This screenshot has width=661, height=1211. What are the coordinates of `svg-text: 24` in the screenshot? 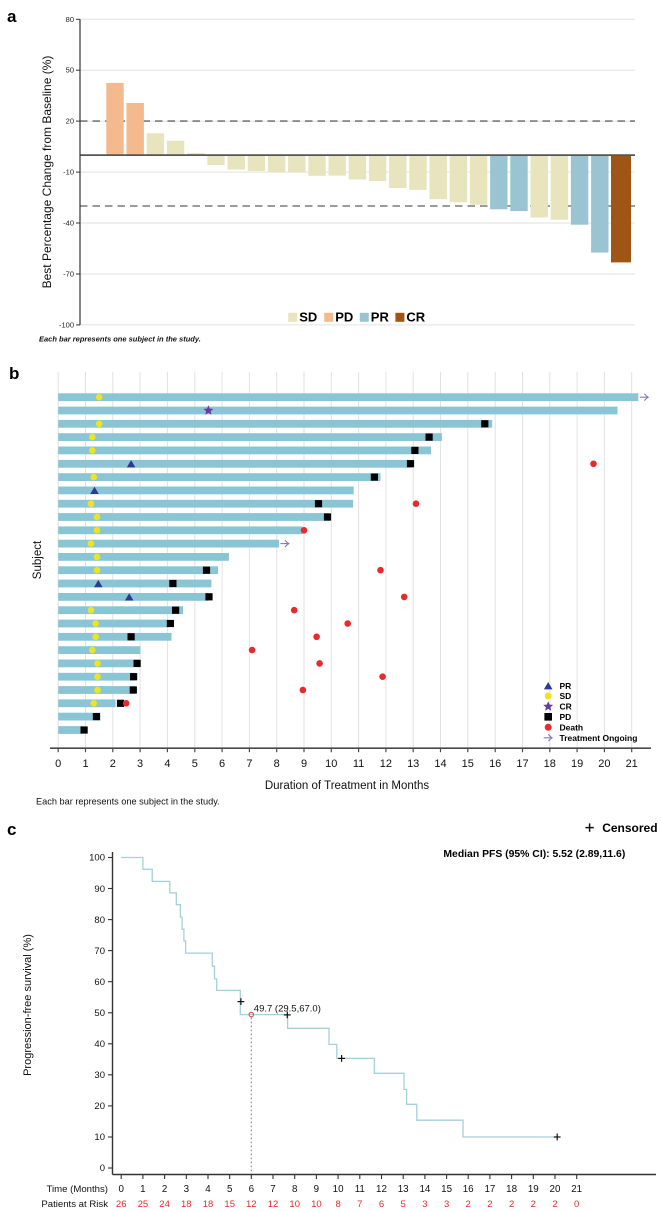 It's located at (164, 1204).